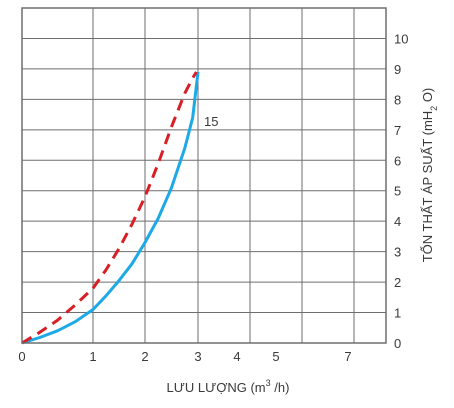 The image size is (454, 408). Describe the element at coordinates (397, 313) in the screenshot. I see `y-tick-label: 1` at that location.